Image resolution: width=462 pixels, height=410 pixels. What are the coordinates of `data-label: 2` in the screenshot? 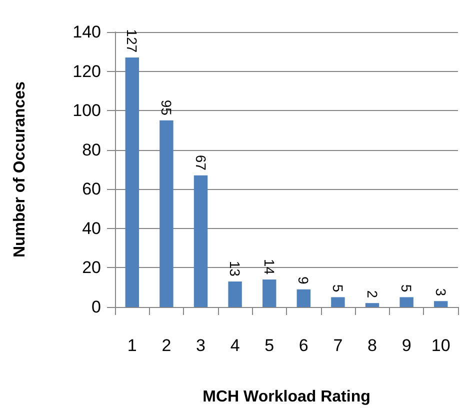 It's located at (372, 294).